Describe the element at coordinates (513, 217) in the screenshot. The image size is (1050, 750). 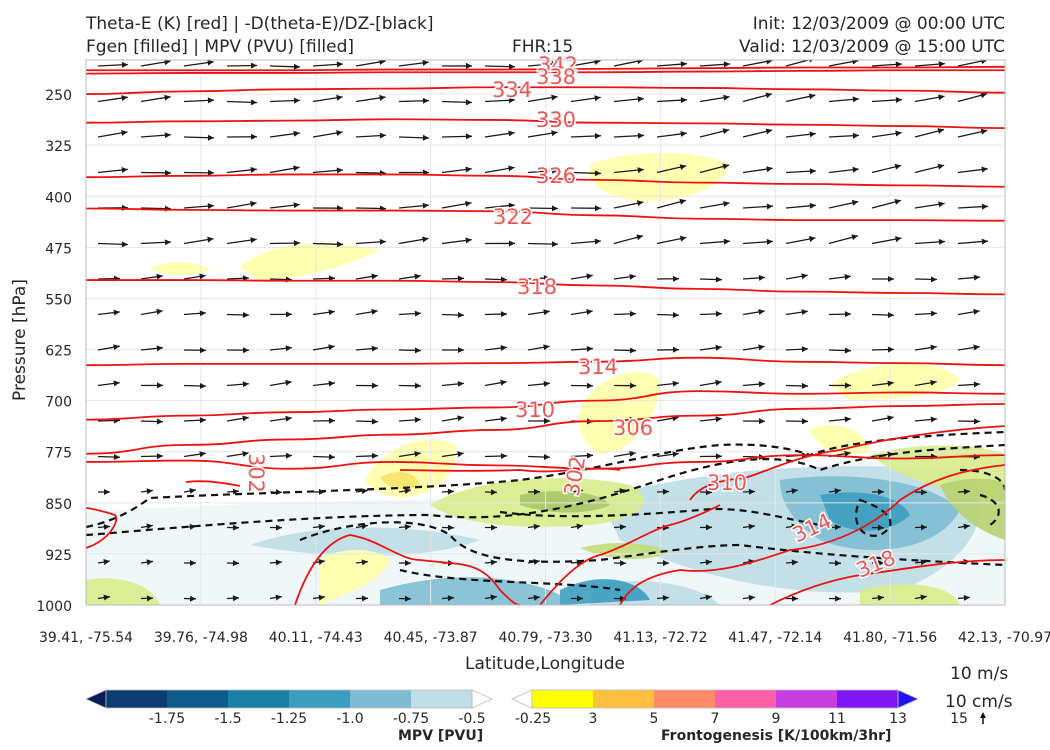
I see `contour-label-322: 322` at that location.